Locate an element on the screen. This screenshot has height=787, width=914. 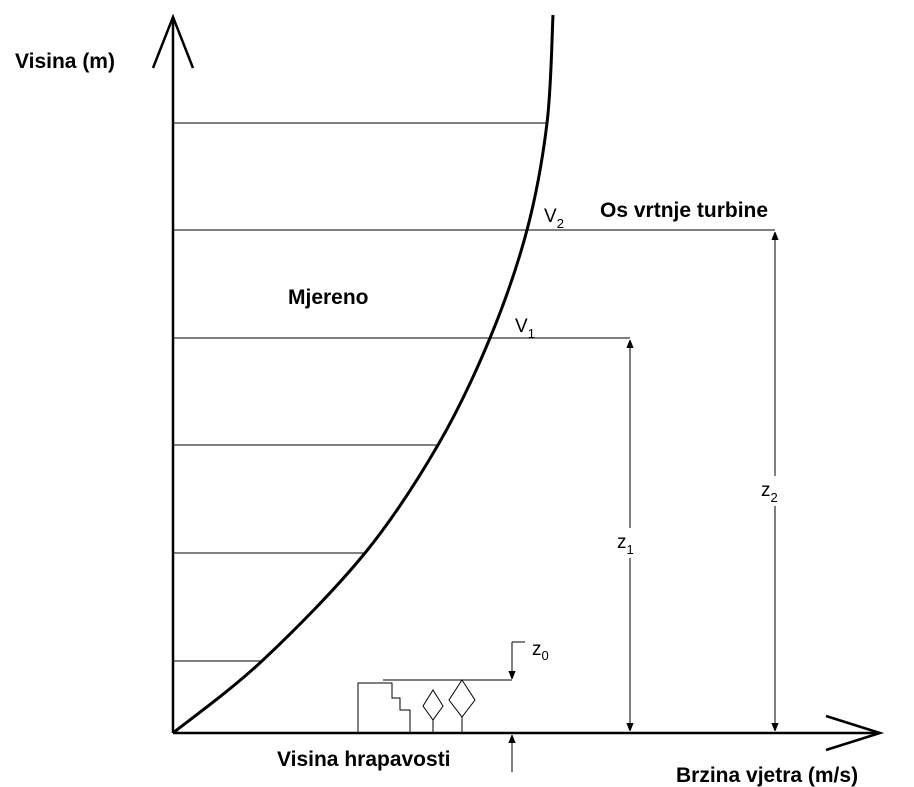
x-axis-label: Brzina vjetra (m/s) is located at coordinates (767, 775).